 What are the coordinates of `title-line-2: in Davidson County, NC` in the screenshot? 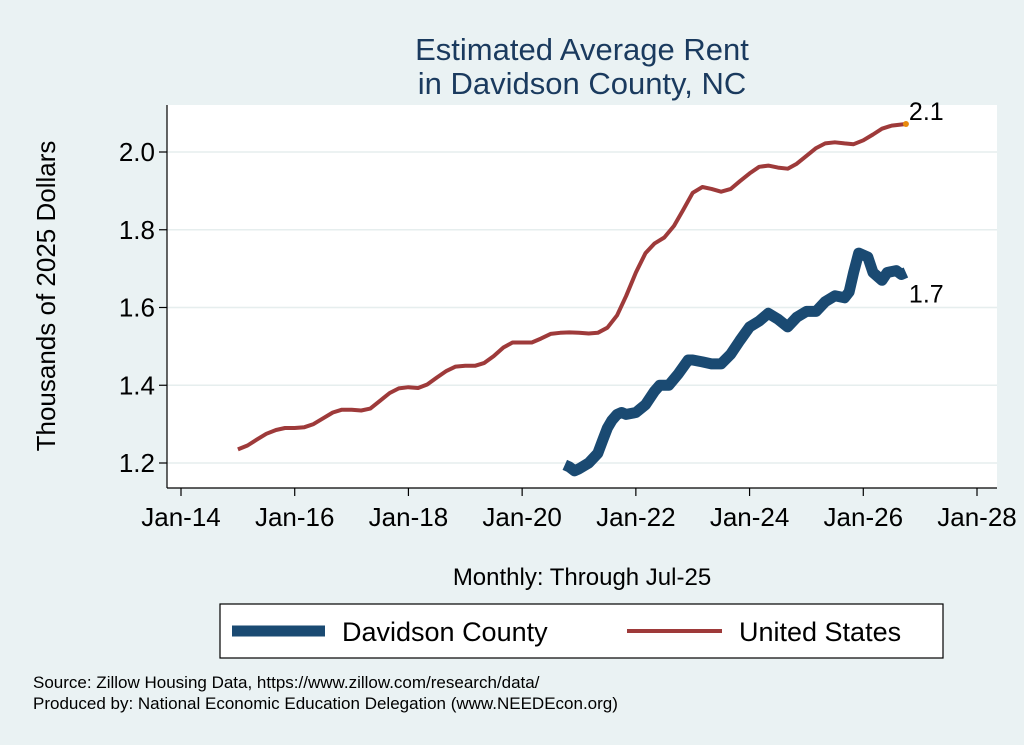 It's located at (582, 83).